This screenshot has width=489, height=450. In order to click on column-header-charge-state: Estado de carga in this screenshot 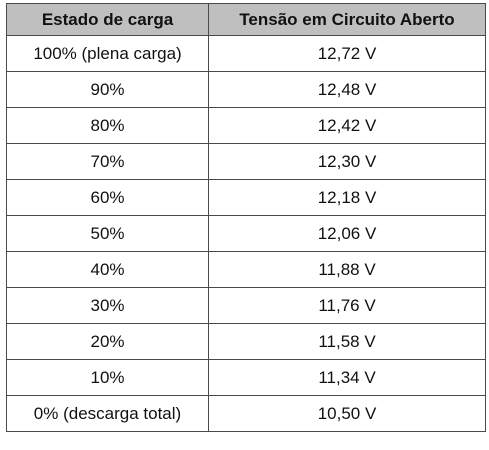, I will do `click(107, 19)`.